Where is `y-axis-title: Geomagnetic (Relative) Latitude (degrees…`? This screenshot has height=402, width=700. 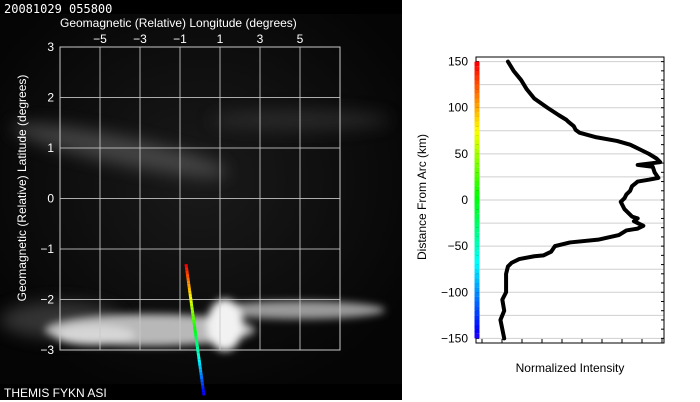 y-axis-title: Geomagnetic (Relative) Latitude (degrees… is located at coordinates (22, 188).